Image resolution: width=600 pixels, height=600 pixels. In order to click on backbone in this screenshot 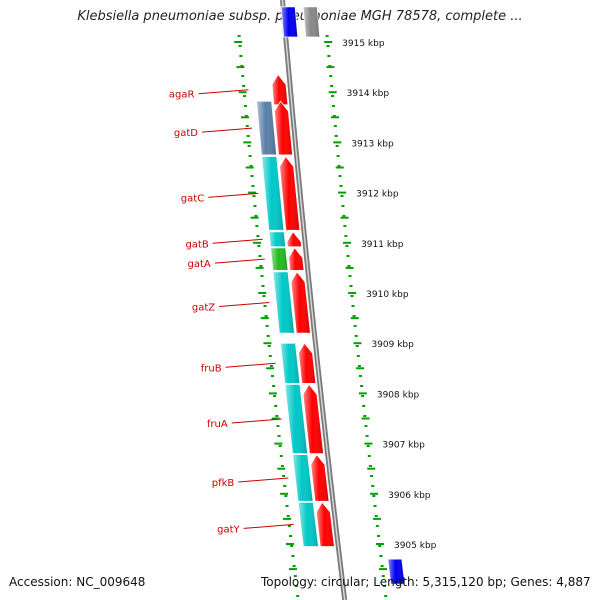, I will do `click(314, 300)`.